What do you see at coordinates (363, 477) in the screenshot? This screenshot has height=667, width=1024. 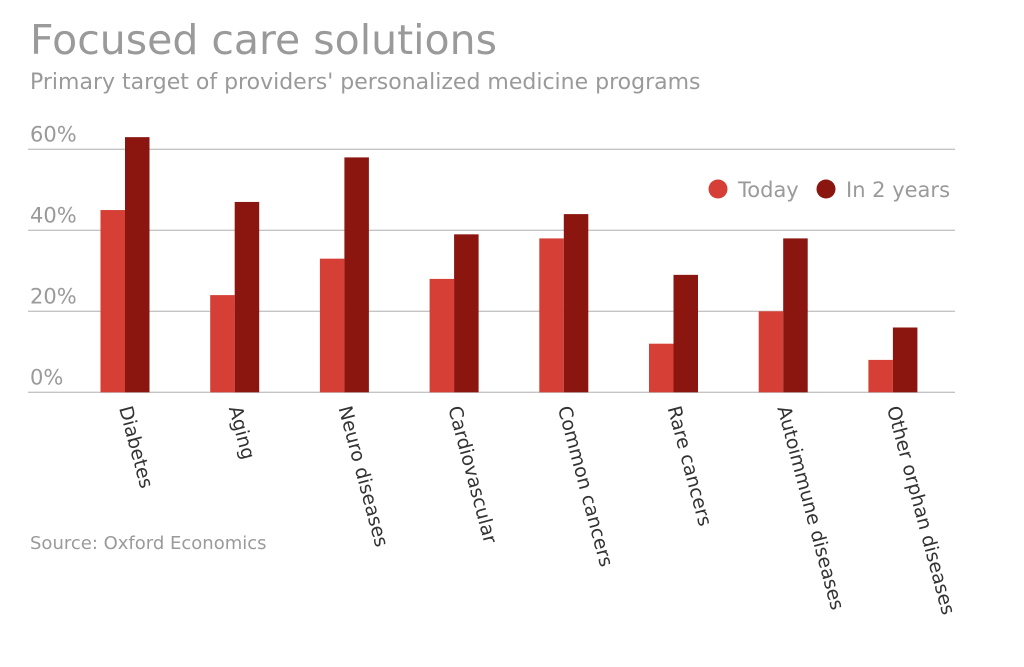 I see `category-label: Neuro diseases` at bounding box center [363, 477].